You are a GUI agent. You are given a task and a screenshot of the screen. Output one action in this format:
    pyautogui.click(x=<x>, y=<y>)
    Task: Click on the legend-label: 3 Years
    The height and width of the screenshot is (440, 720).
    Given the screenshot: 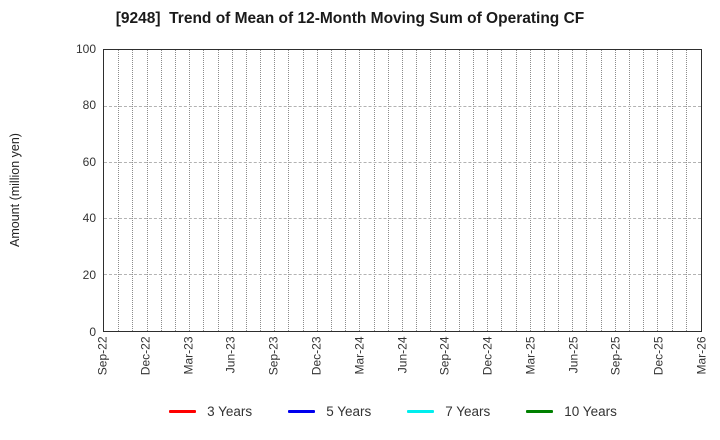 What is the action you would take?
    pyautogui.click(x=230, y=411)
    